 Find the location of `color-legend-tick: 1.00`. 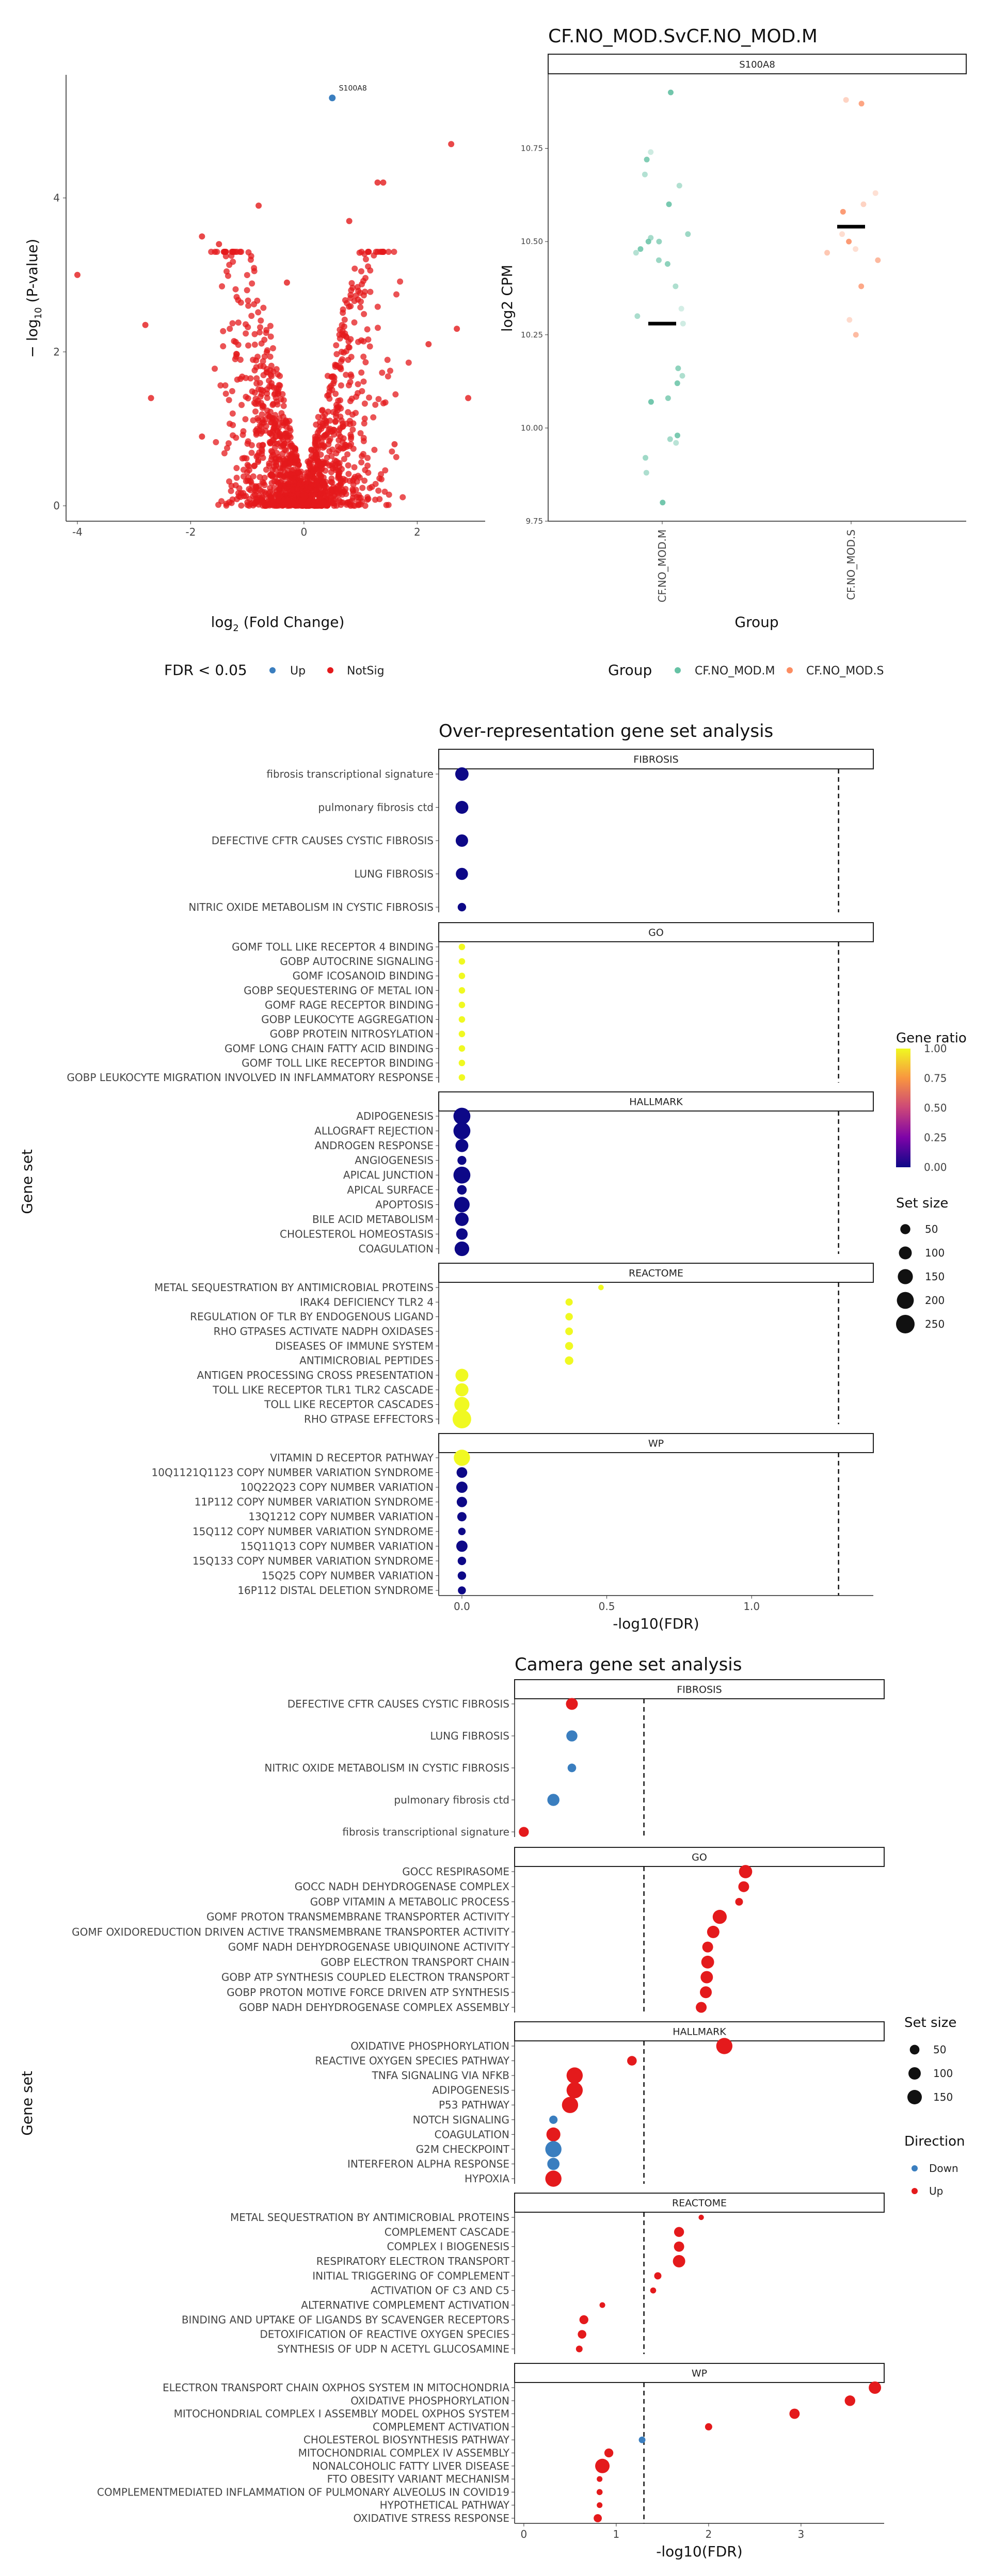

color-legend-tick: 1.00 is located at coordinates (935, 1049).